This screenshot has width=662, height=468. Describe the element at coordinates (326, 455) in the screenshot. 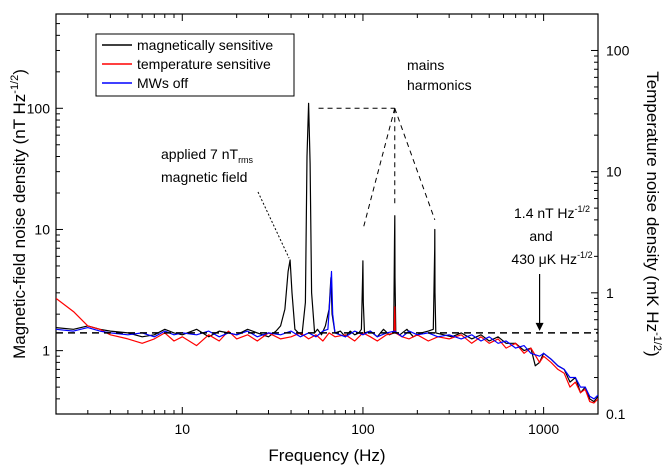

I see `x-axis-title: Frequency (Hz)` at that location.